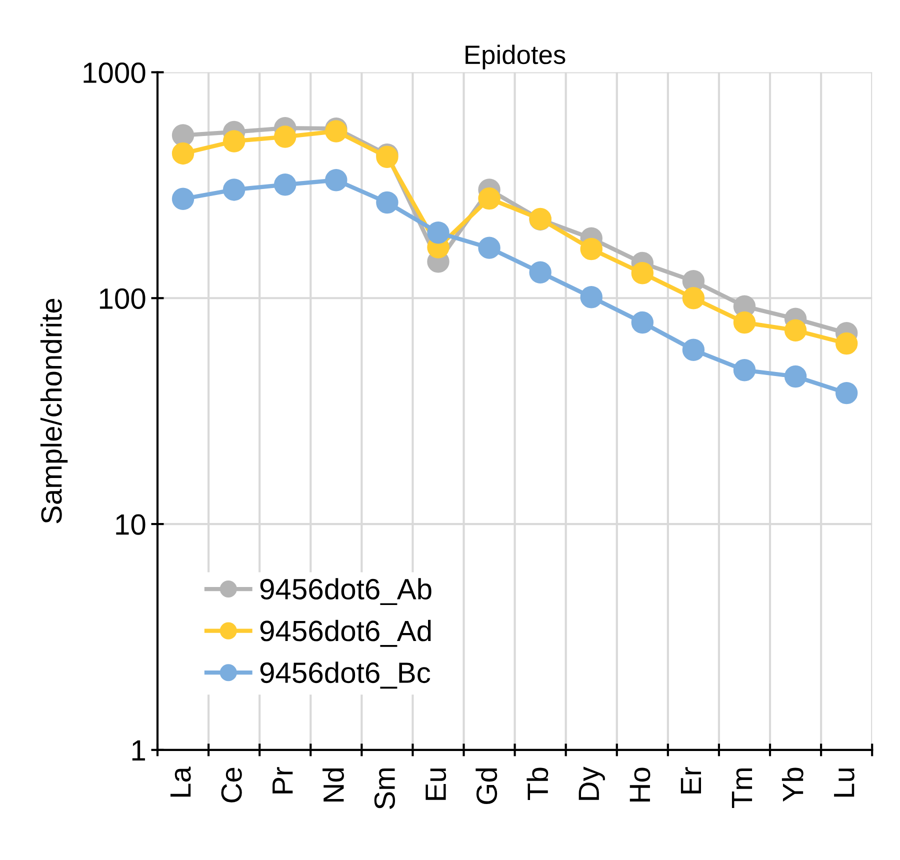  What do you see at coordinates (385, 789) in the screenshot?
I see `x-tick-label: Sm` at bounding box center [385, 789].